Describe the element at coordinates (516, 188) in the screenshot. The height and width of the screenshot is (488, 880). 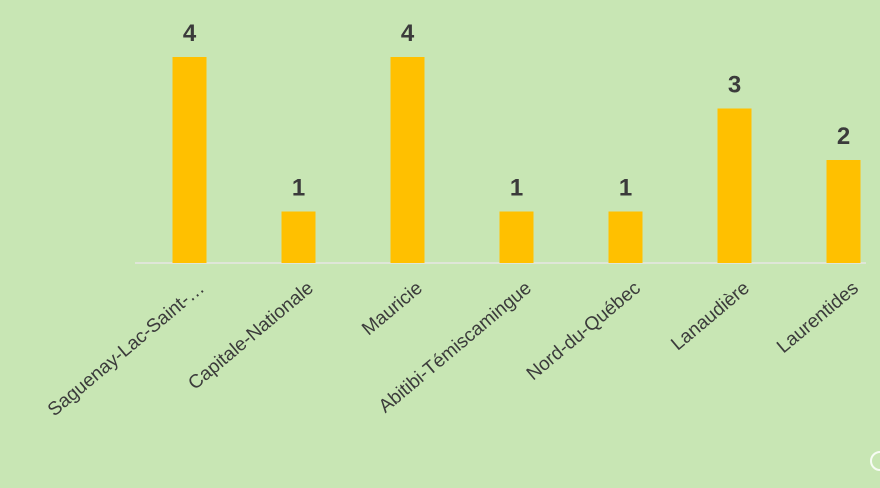
I see `bar-value-label-3: 1` at that location.